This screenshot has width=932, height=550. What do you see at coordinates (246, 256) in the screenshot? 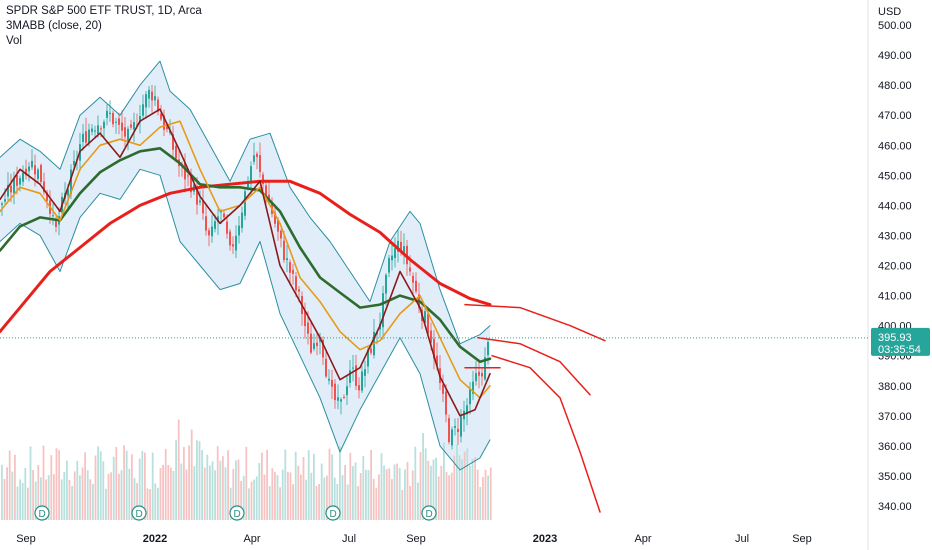
I see `ma200-line` at bounding box center [246, 256].